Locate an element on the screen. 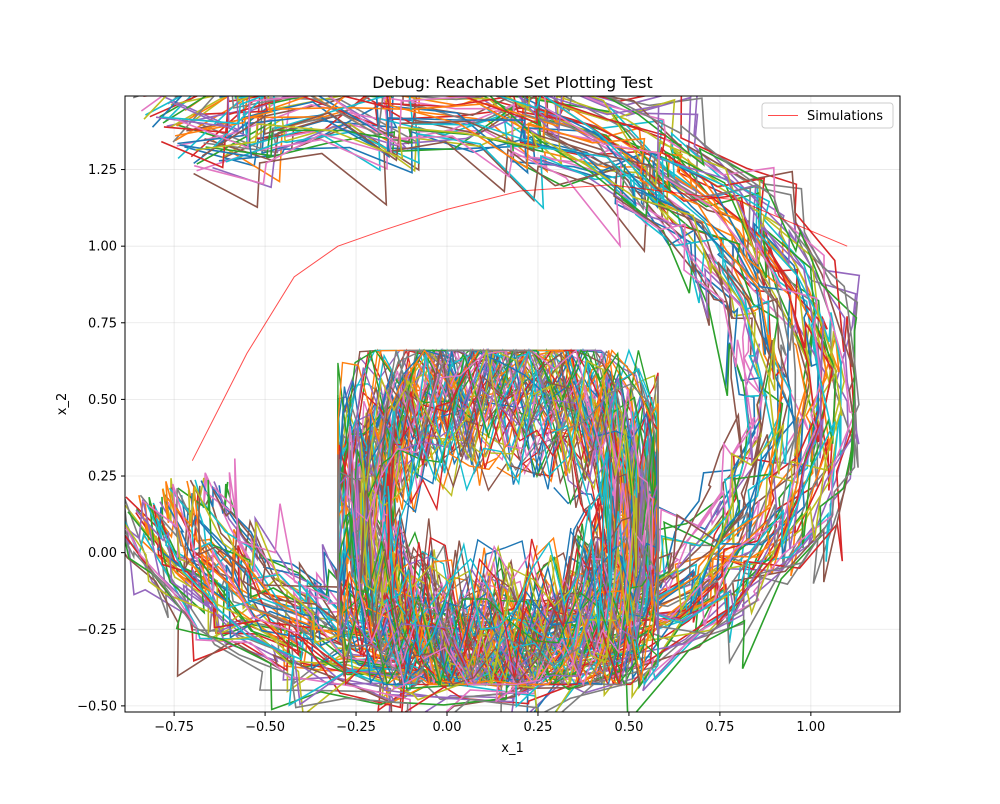 The image size is (1000, 804). y-axis: −0.50 −0.25 0.00 0.25 0.50 0.75 1.00 1.25 is located at coordinates (101, 438).